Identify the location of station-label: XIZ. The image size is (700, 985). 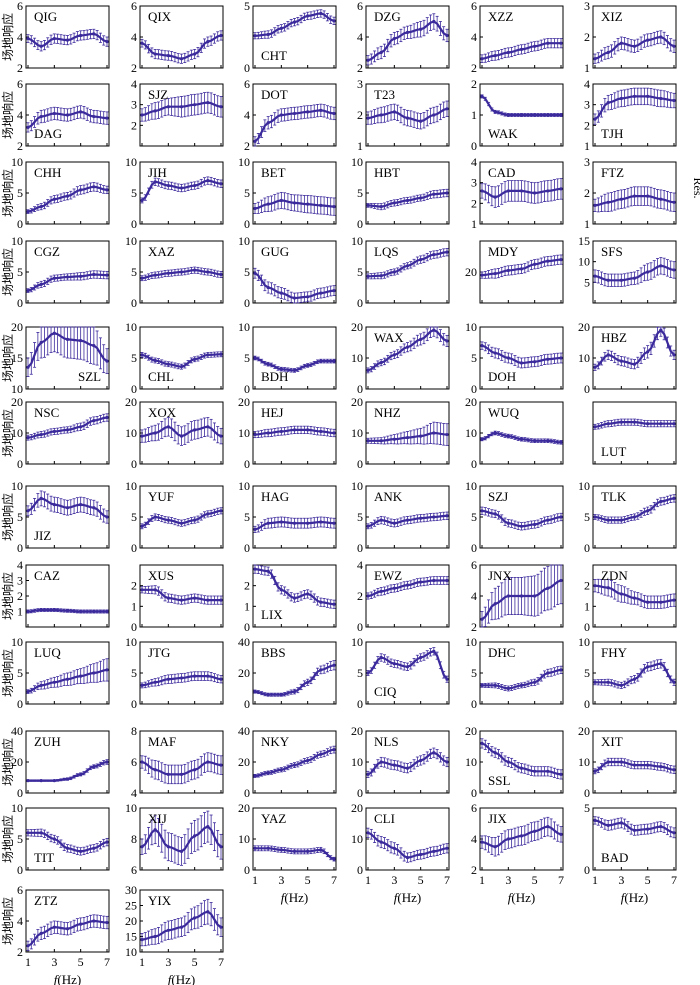
(612, 16).